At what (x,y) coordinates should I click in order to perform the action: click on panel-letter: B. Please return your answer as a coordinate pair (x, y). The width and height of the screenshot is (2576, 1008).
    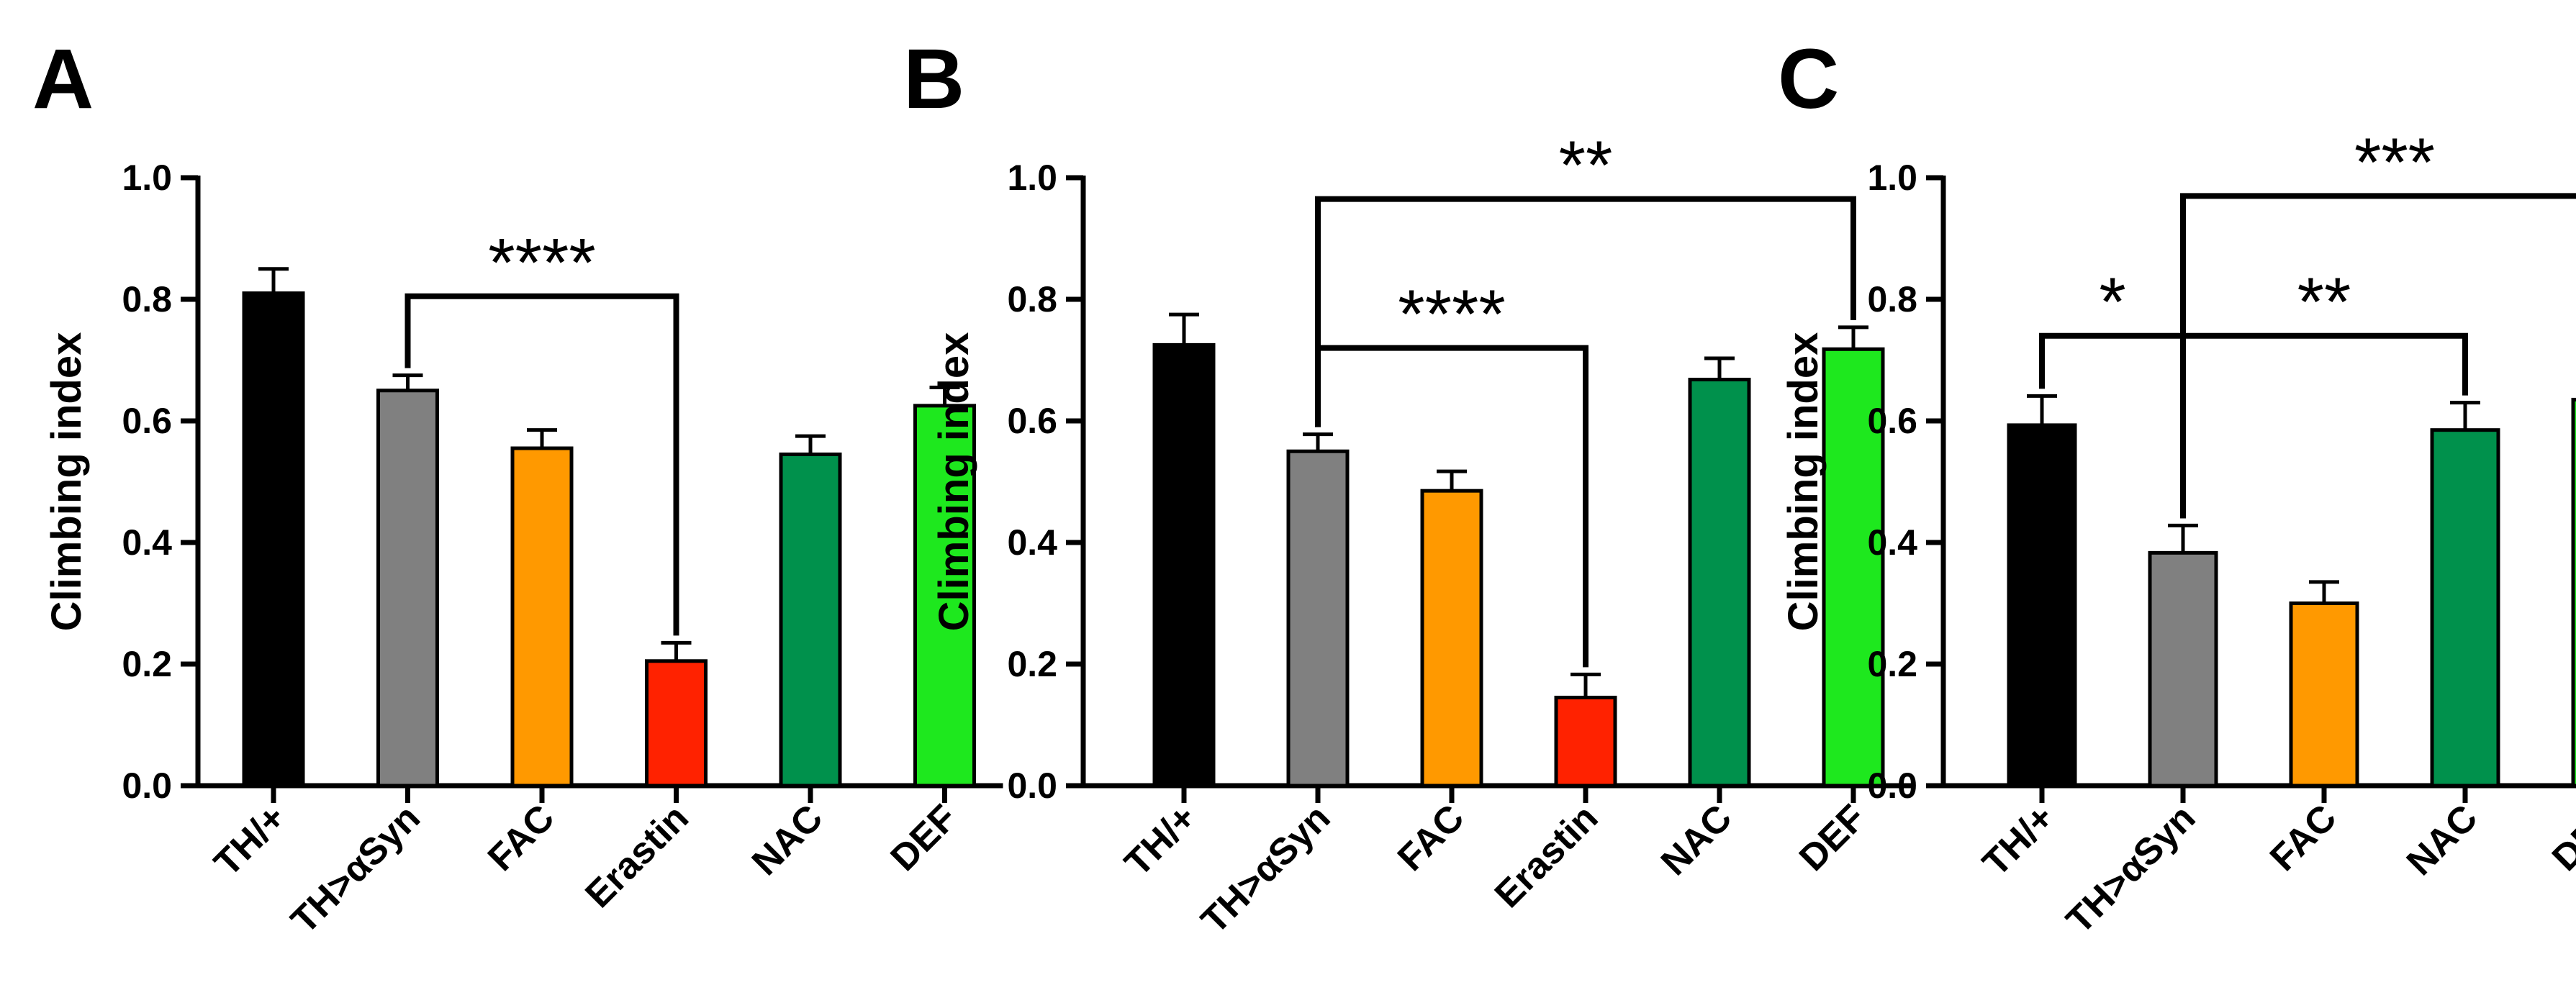
    Looking at the image, I should click on (933, 79).